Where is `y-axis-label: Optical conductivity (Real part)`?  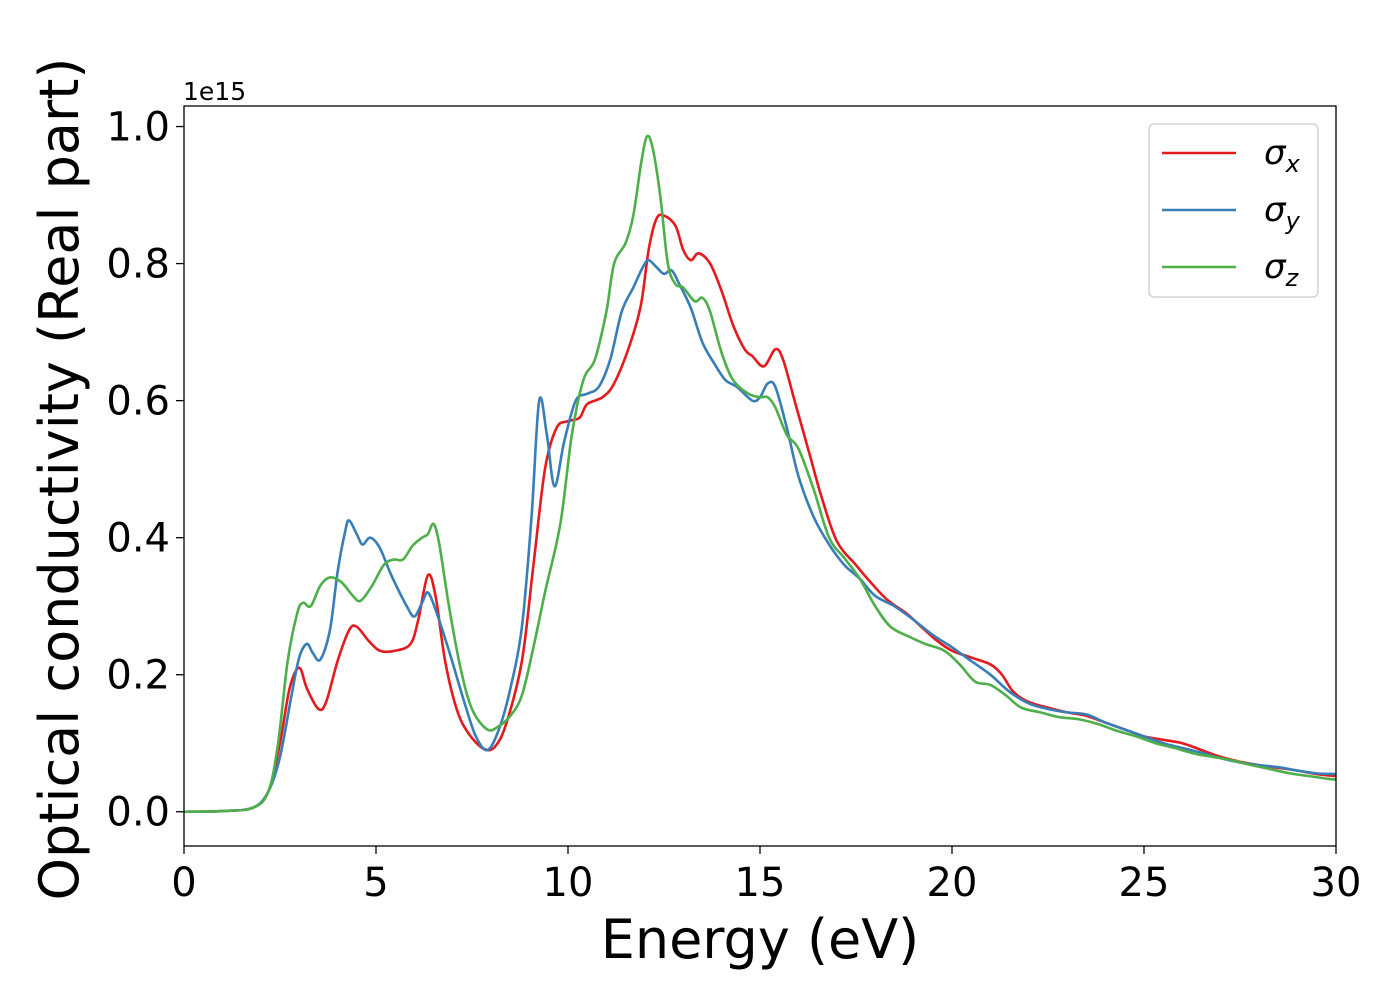
y-axis-label: Optical conductivity (Real part) is located at coordinates (59, 479).